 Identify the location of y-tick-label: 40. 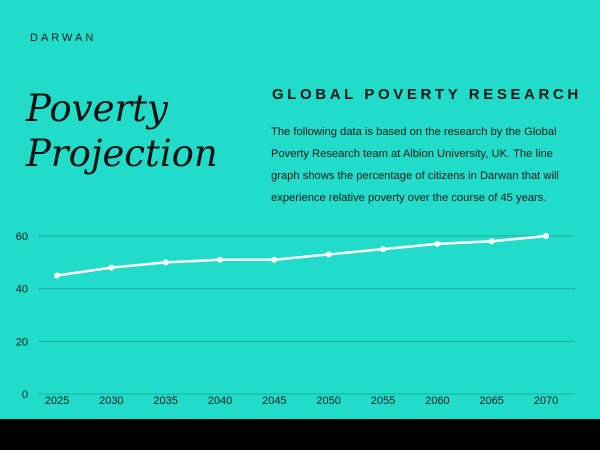
(22, 290).